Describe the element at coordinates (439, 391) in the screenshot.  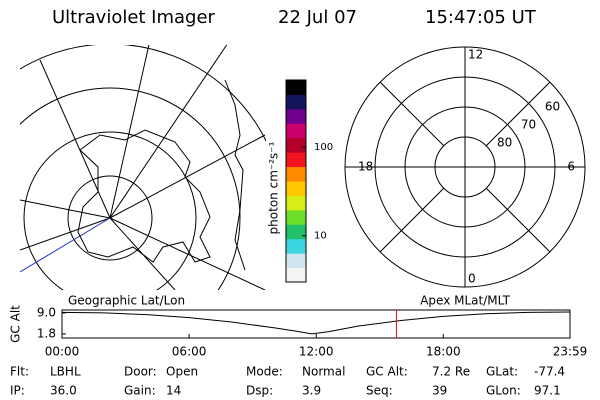
I see `field-value: 39` at that location.